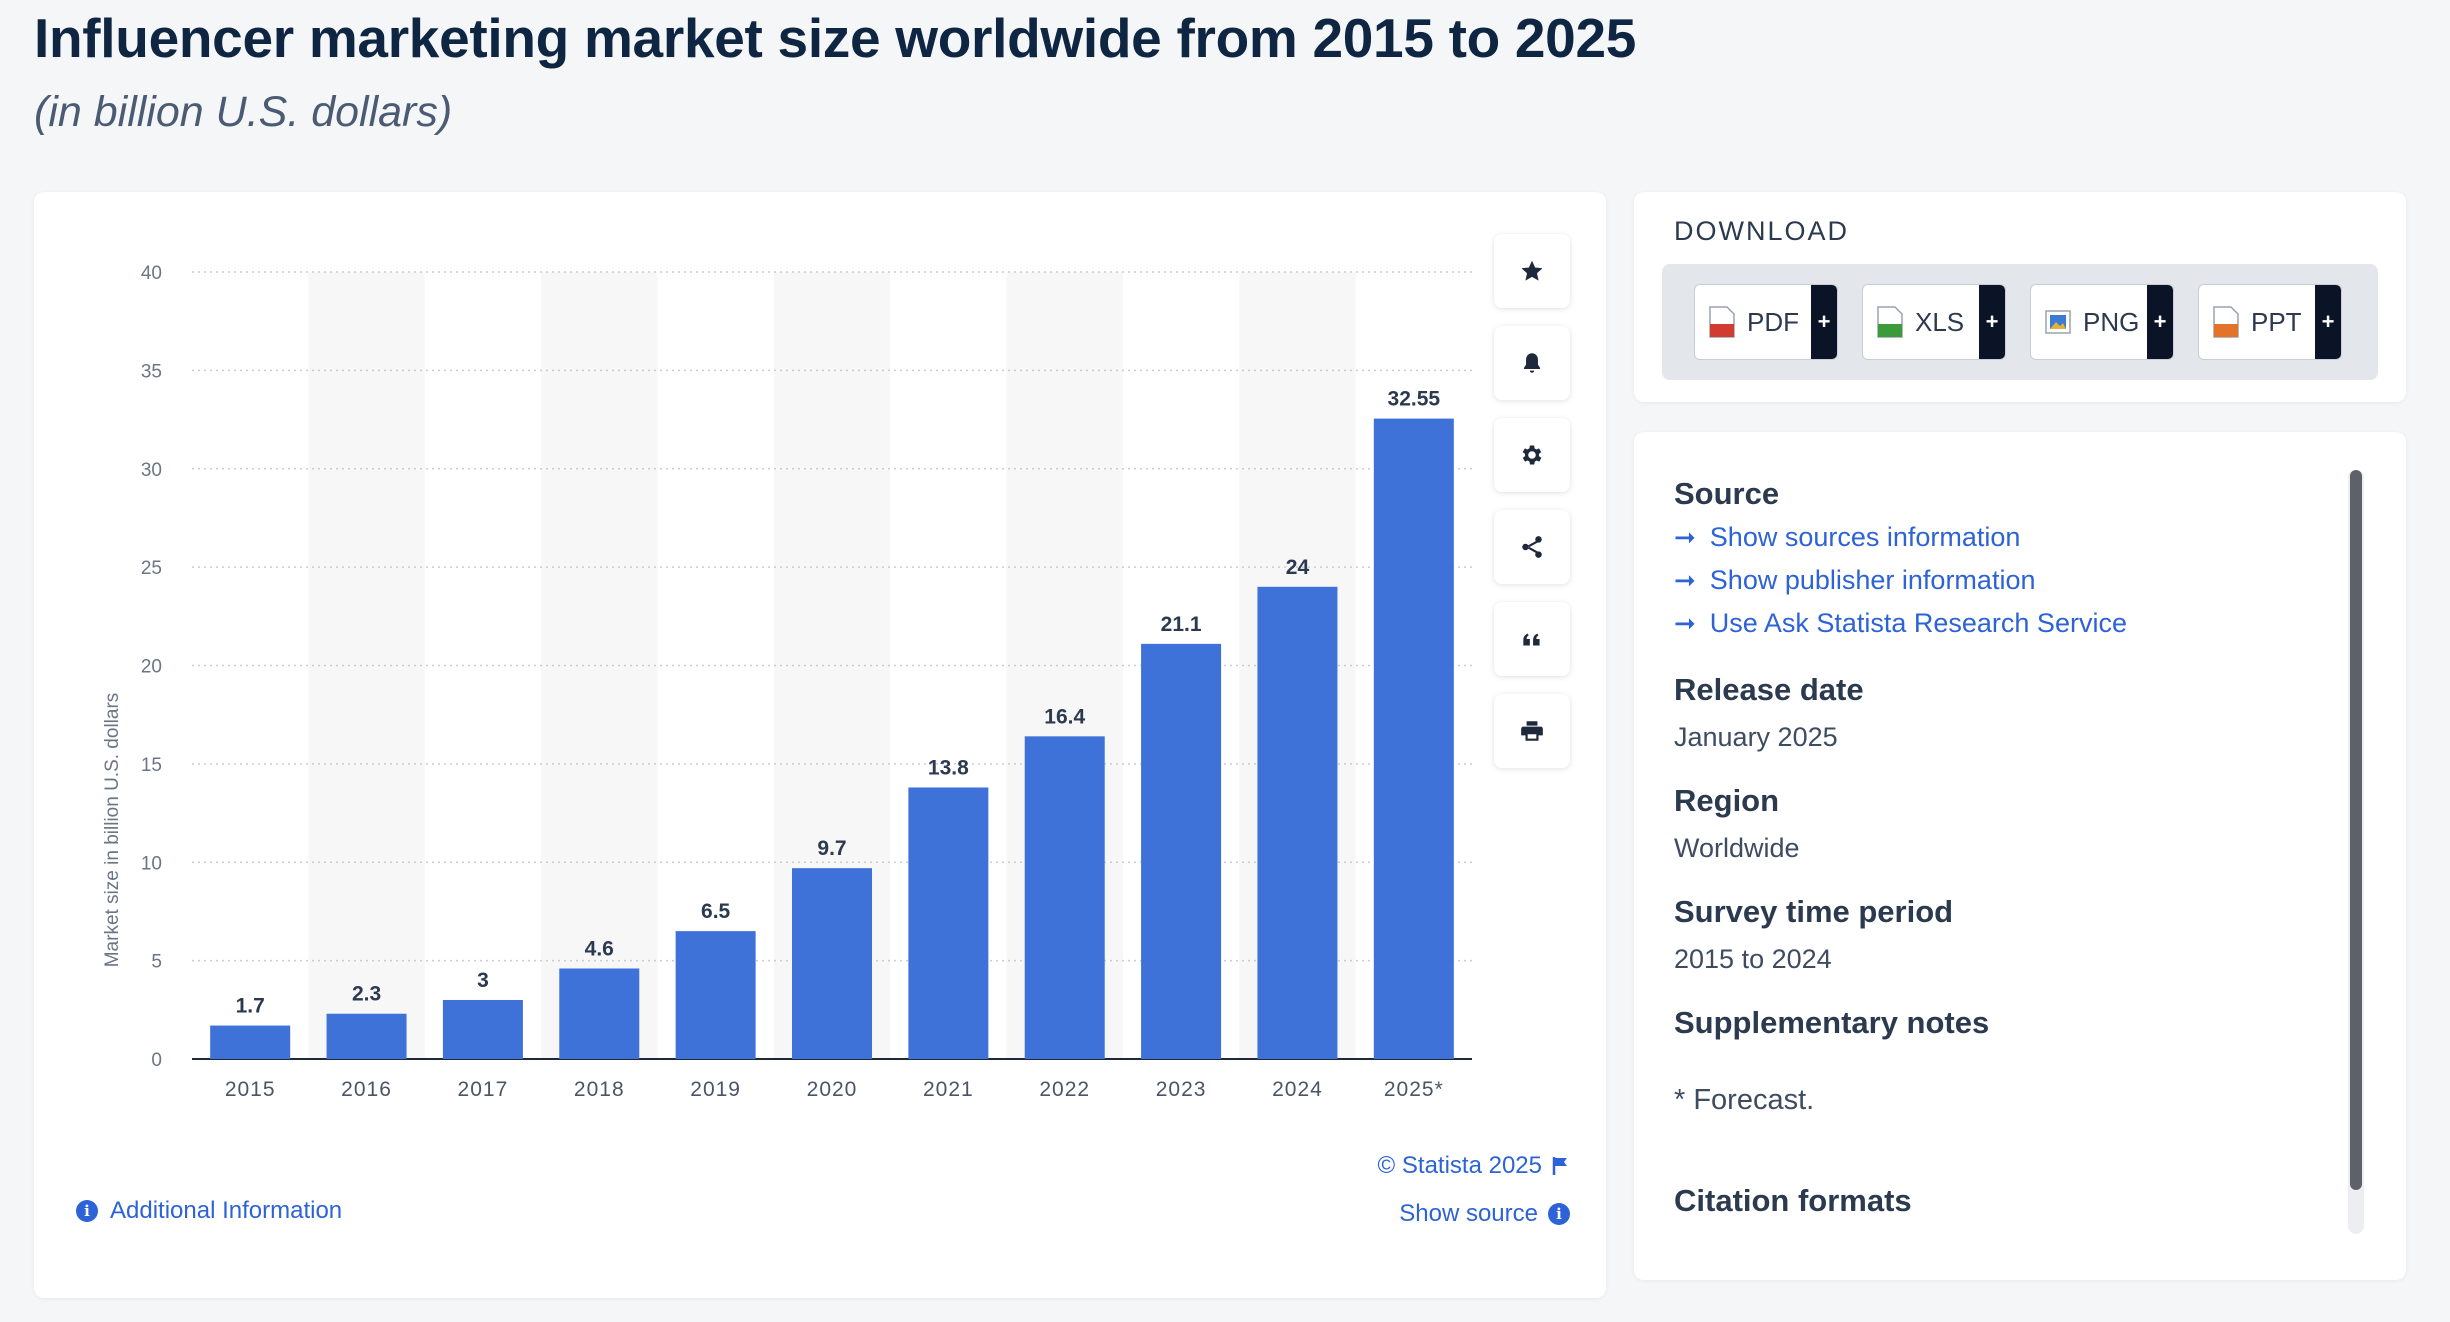  I want to click on x-tick-label: 2023, so click(1181, 1089).